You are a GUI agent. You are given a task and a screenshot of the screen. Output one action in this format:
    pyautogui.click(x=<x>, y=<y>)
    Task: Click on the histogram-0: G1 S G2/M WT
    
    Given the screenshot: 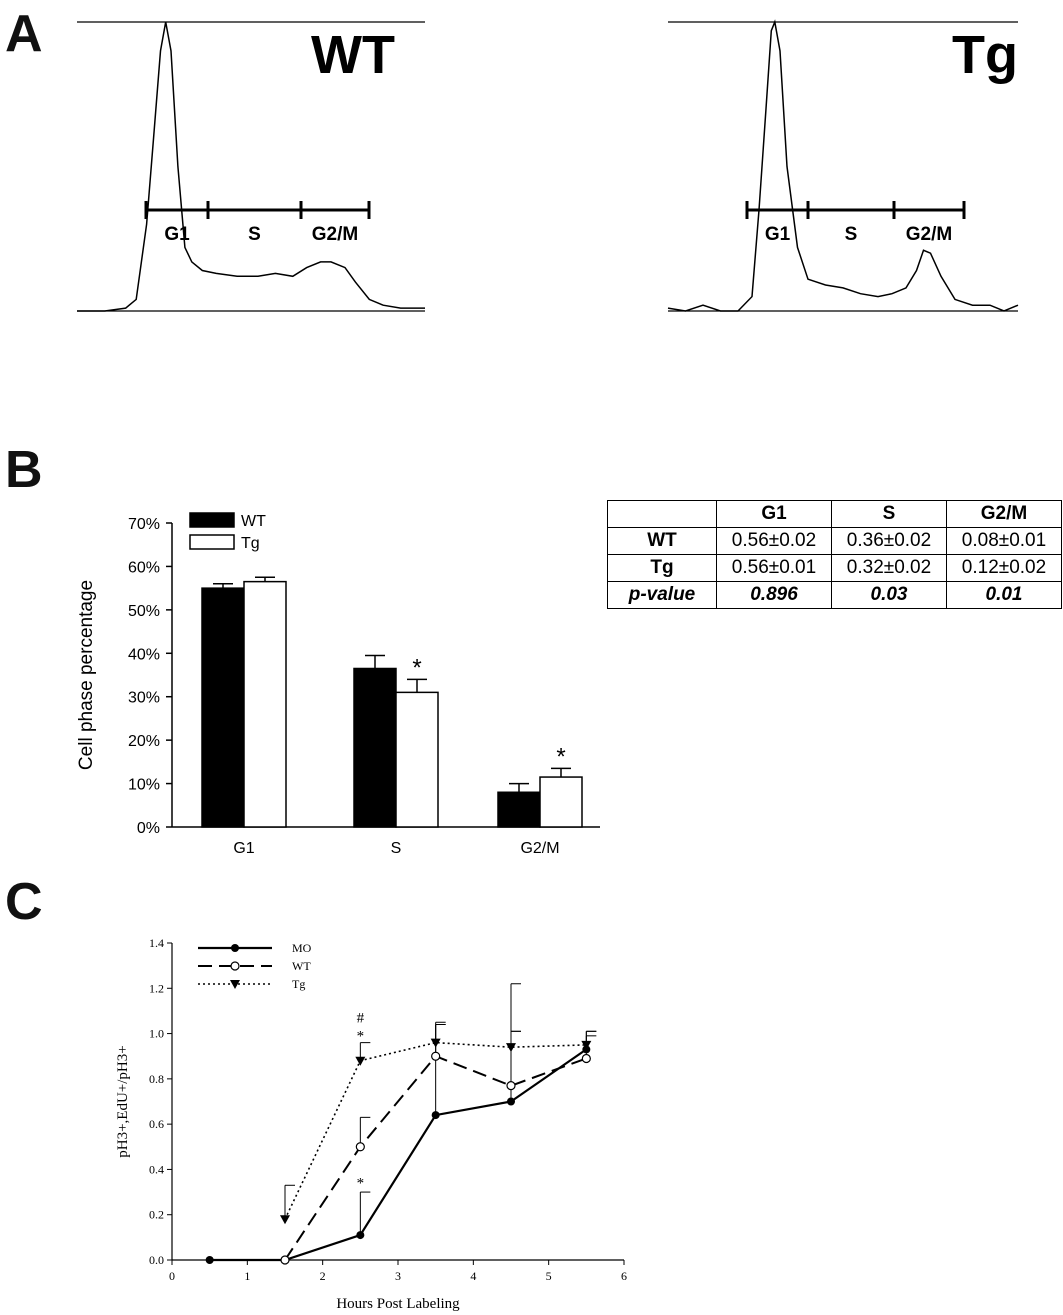 What is the action you would take?
    pyautogui.click(x=251, y=166)
    